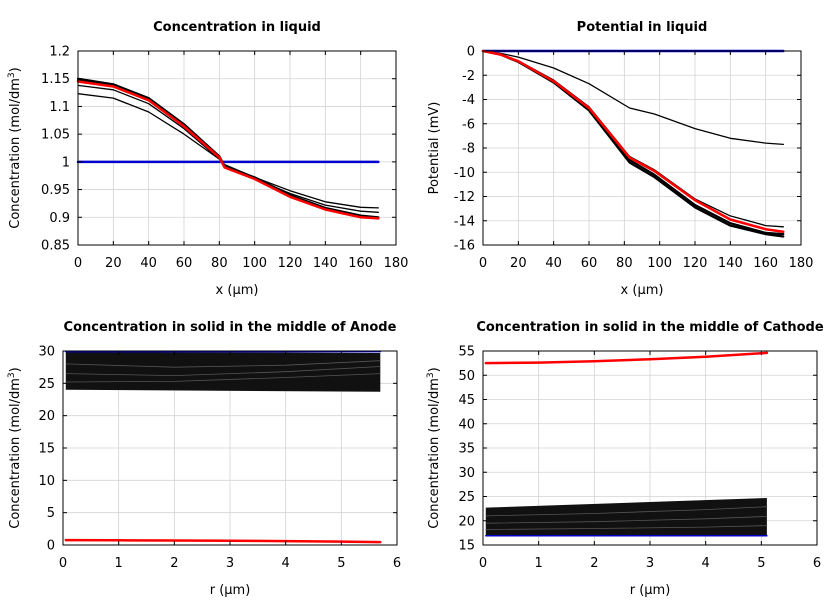 Image resolution: width=840 pixels, height=600 pixels. Describe the element at coordinates (466, 352) in the screenshot. I see `y-tick-label: 55` at that location.